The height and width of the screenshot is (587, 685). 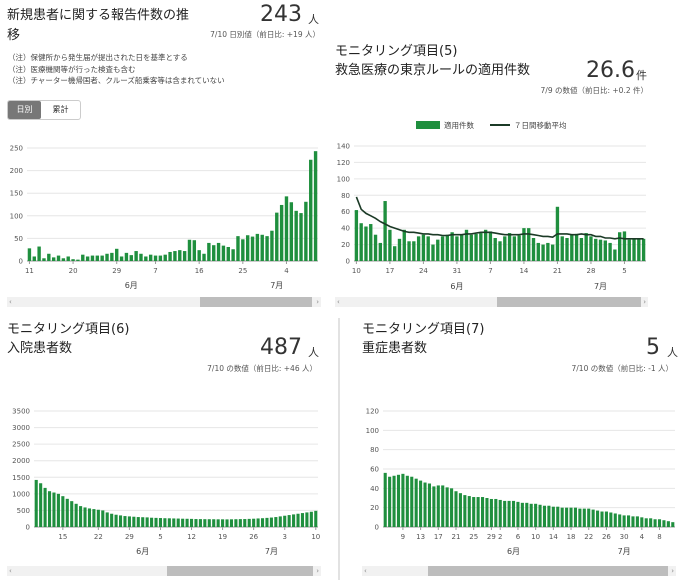 I want to click on y-tick-label: 500, so click(x=23, y=511).